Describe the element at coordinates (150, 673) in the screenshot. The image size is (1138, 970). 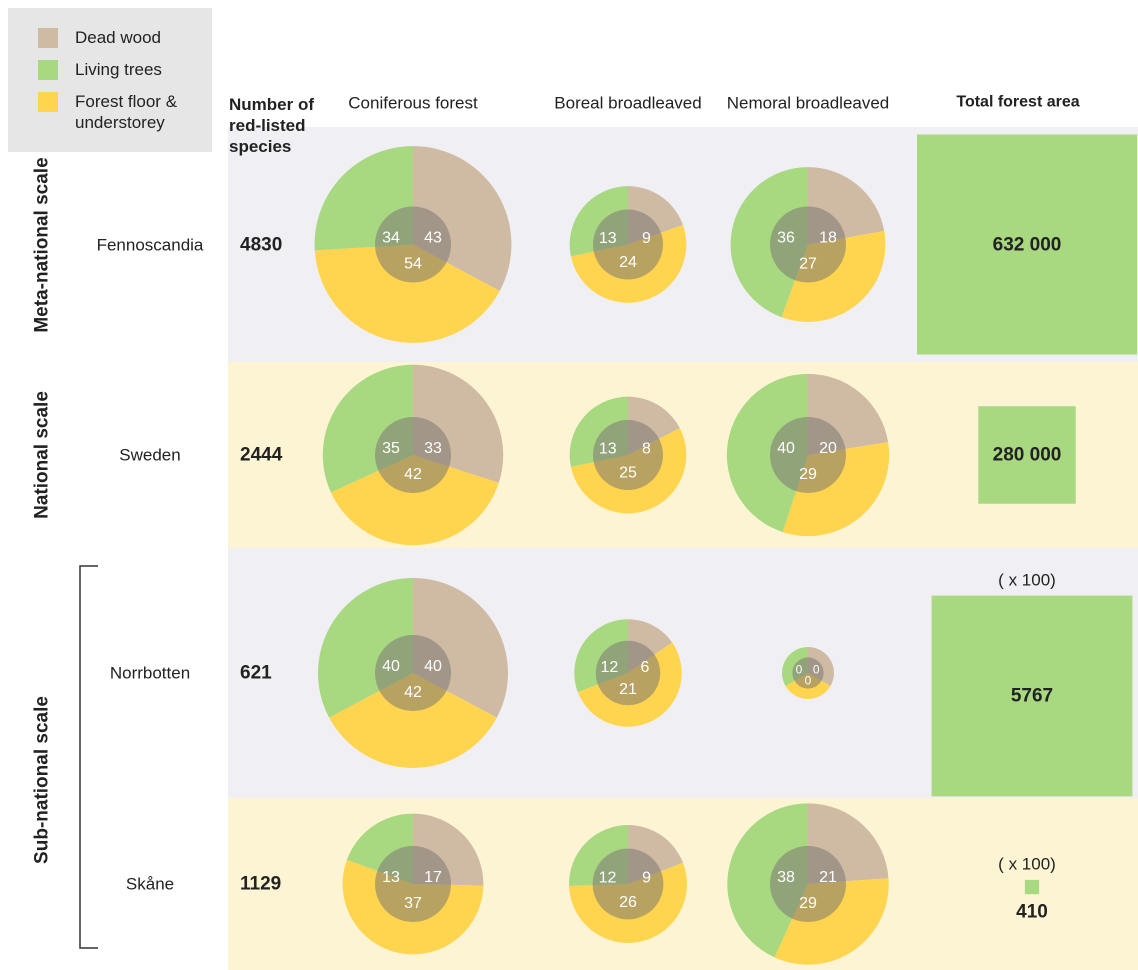
I see `region-label: Norrbotten` at that location.